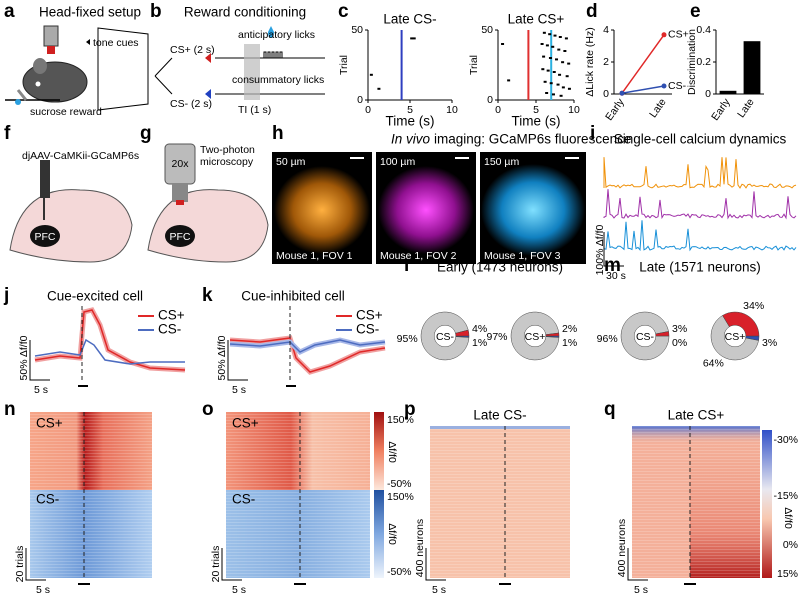 The width and height of the screenshot is (800, 598). I want to click on label: CS+, so click(49, 423).